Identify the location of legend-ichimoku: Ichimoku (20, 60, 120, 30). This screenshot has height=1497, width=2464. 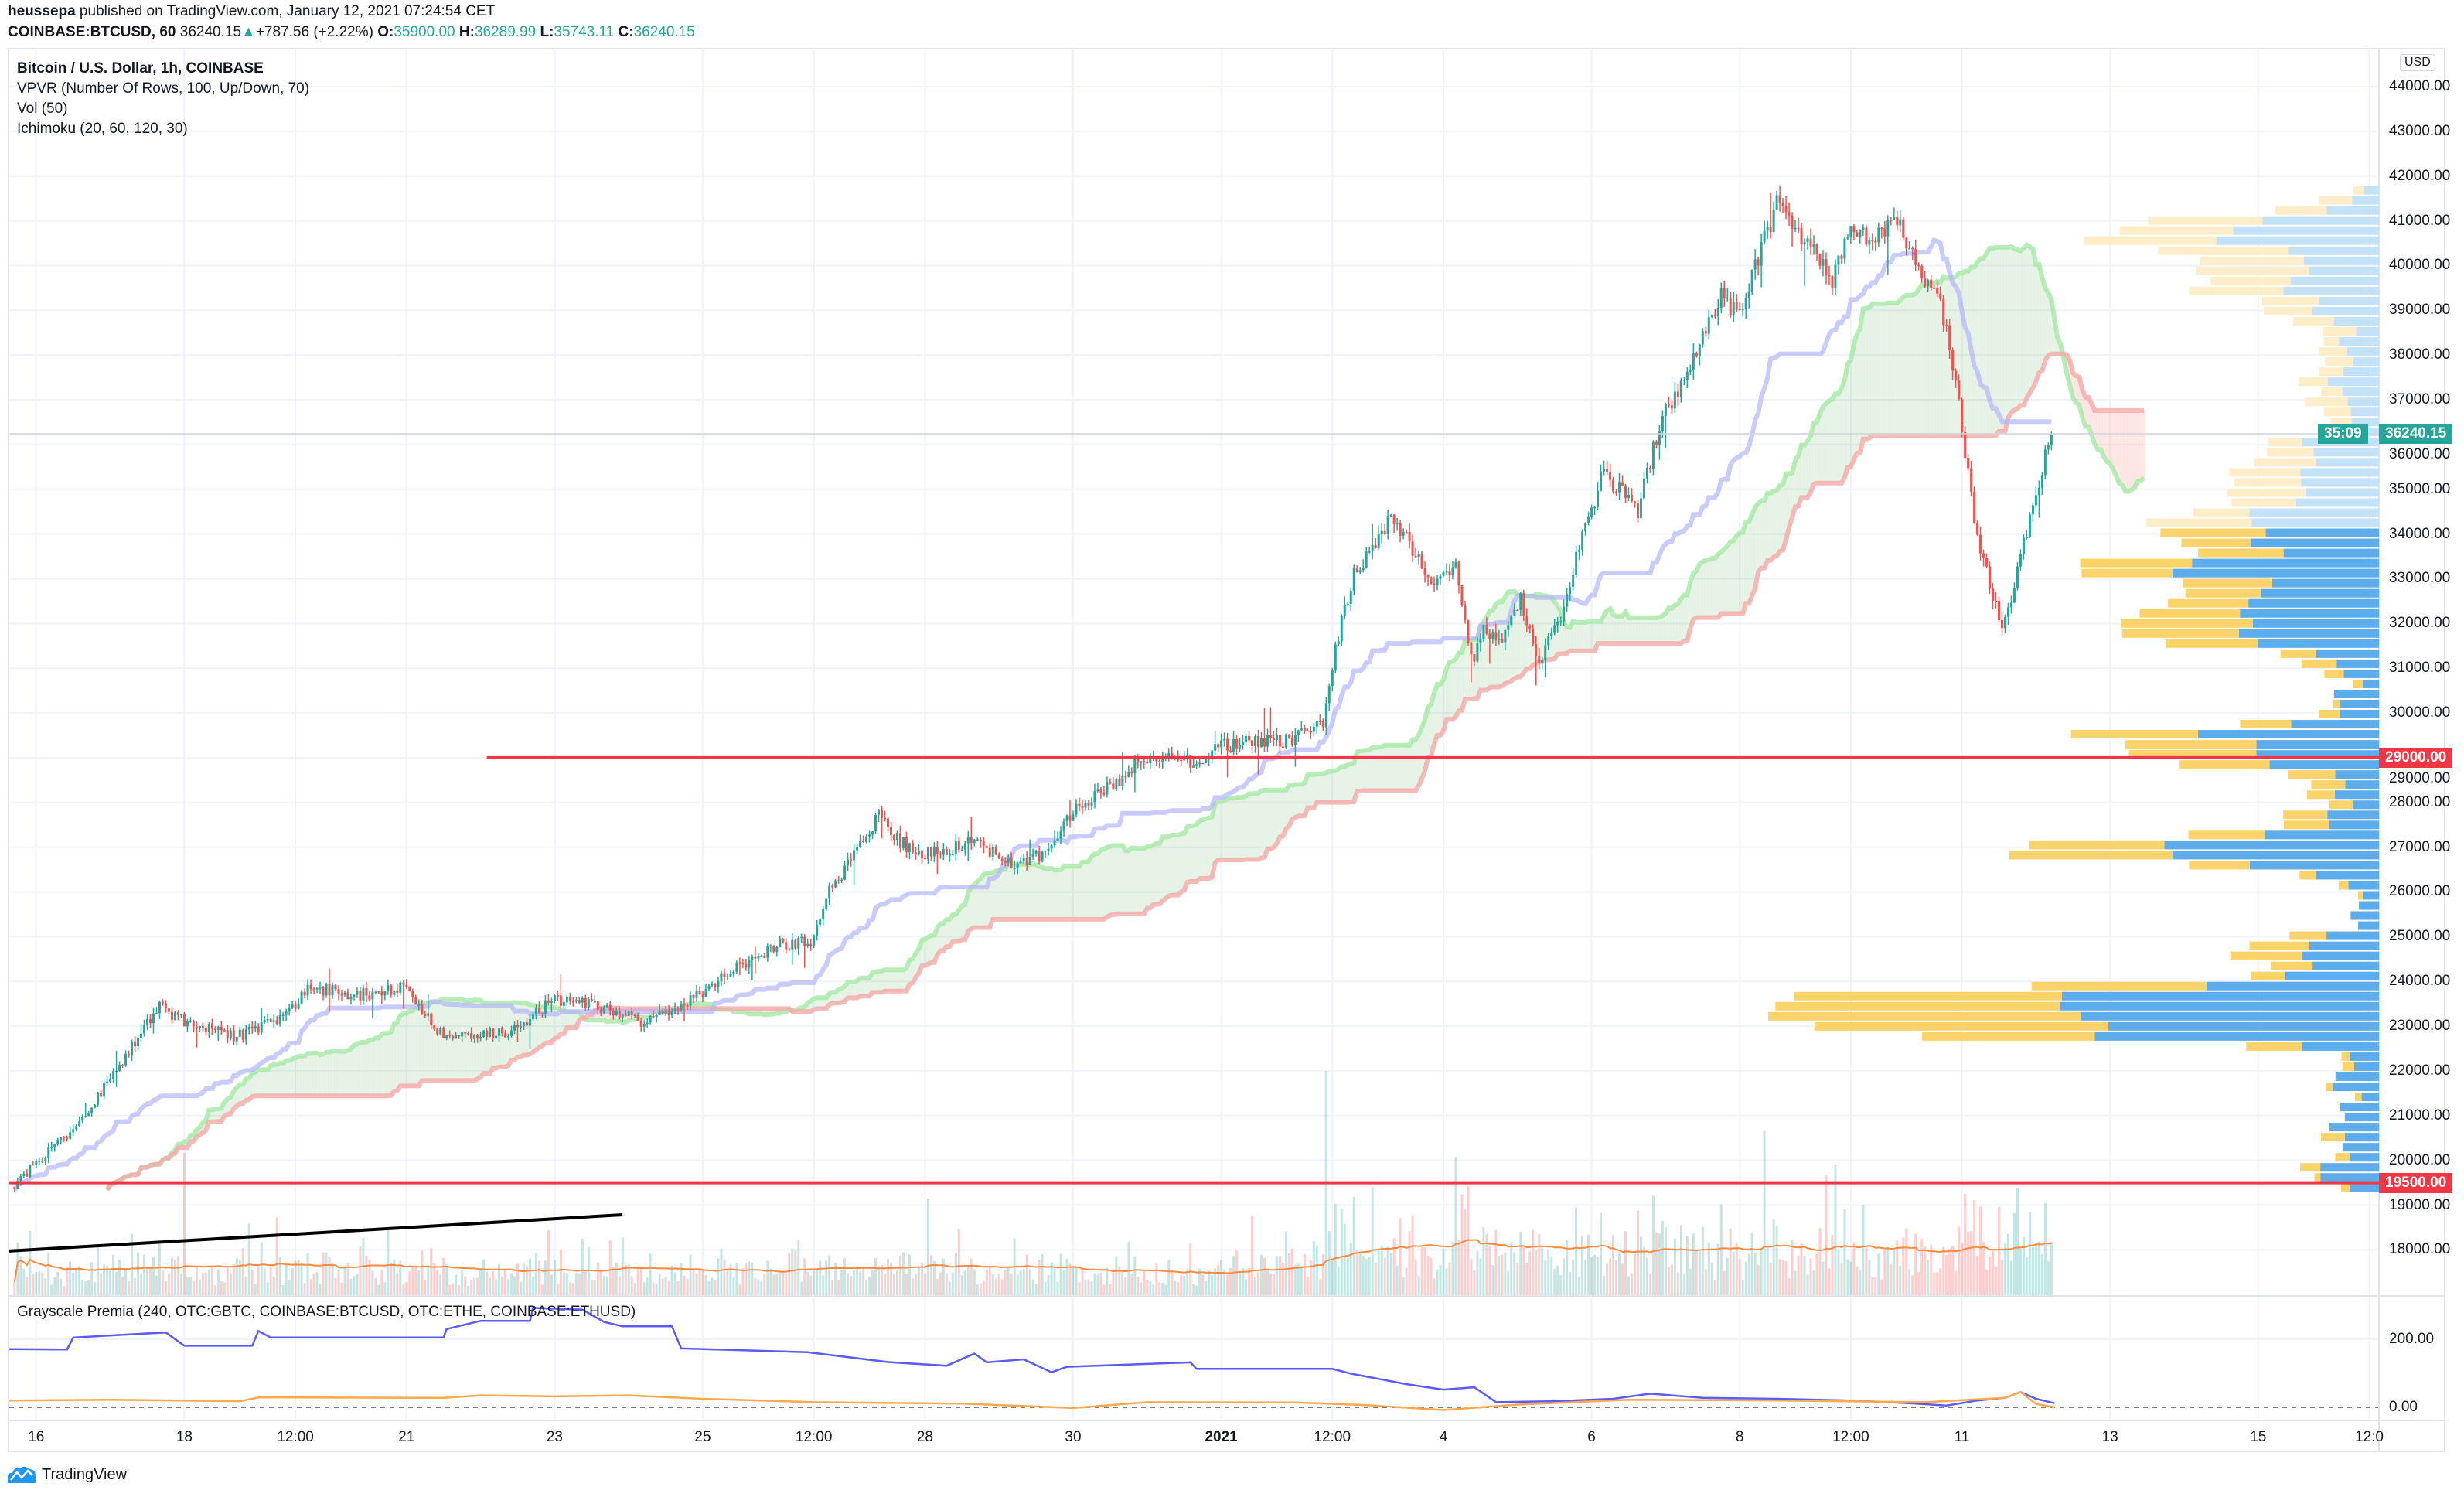
(102, 129).